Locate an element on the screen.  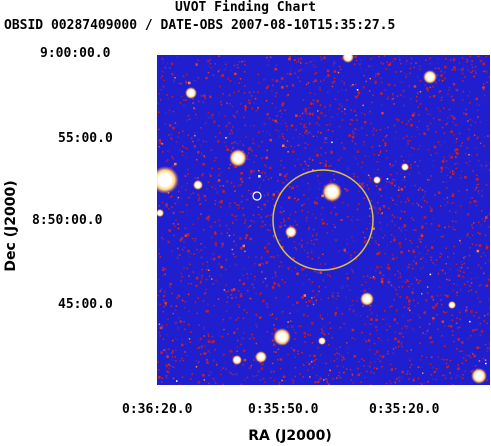
ra-tick-label: 0:36:20.0 is located at coordinates (157, 409).